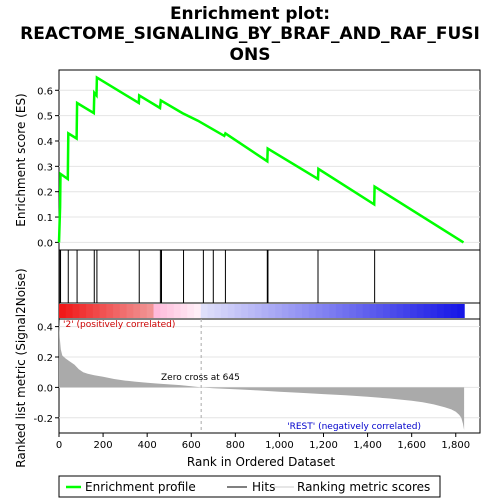  What do you see at coordinates (191, 445) in the screenshot?
I see `x-tick-label: 600` at bounding box center [191, 445].